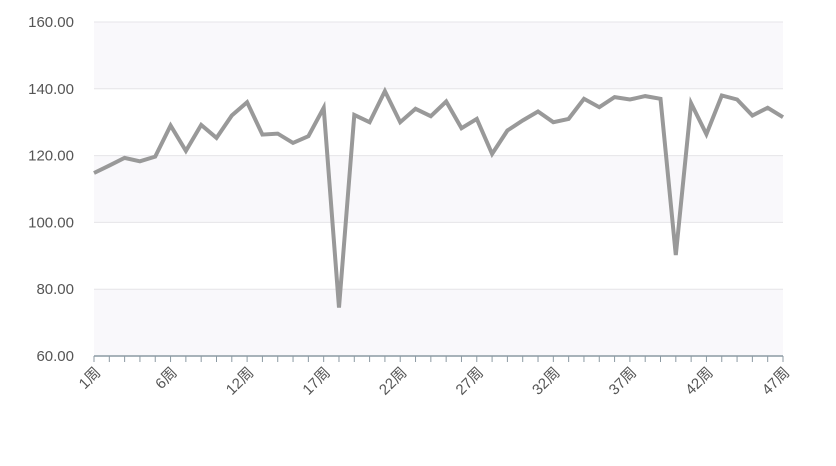  What do you see at coordinates (316, 381) in the screenshot?
I see `x-tick-label: 17周` at bounding box center [316, 381].